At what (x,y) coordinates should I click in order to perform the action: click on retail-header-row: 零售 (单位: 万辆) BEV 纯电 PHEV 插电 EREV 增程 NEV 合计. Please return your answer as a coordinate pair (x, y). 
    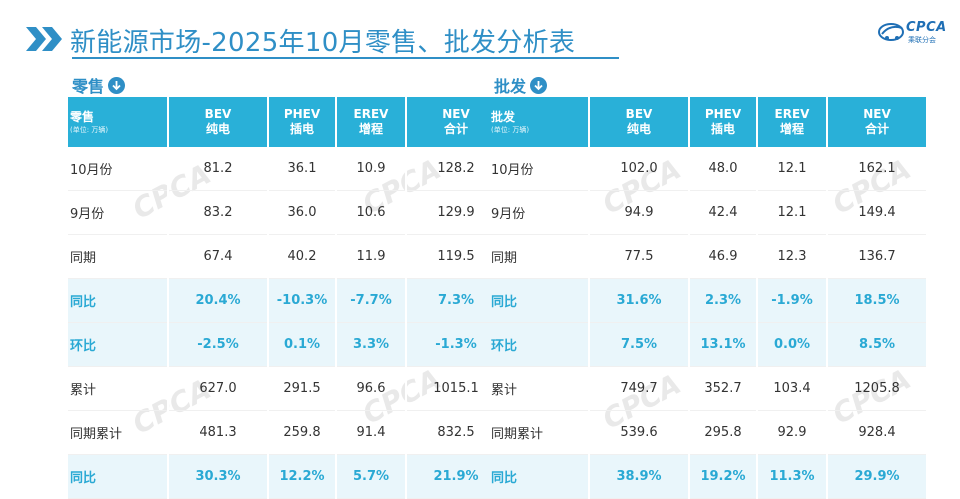
    Looking at the image, I should click on (287, 122).